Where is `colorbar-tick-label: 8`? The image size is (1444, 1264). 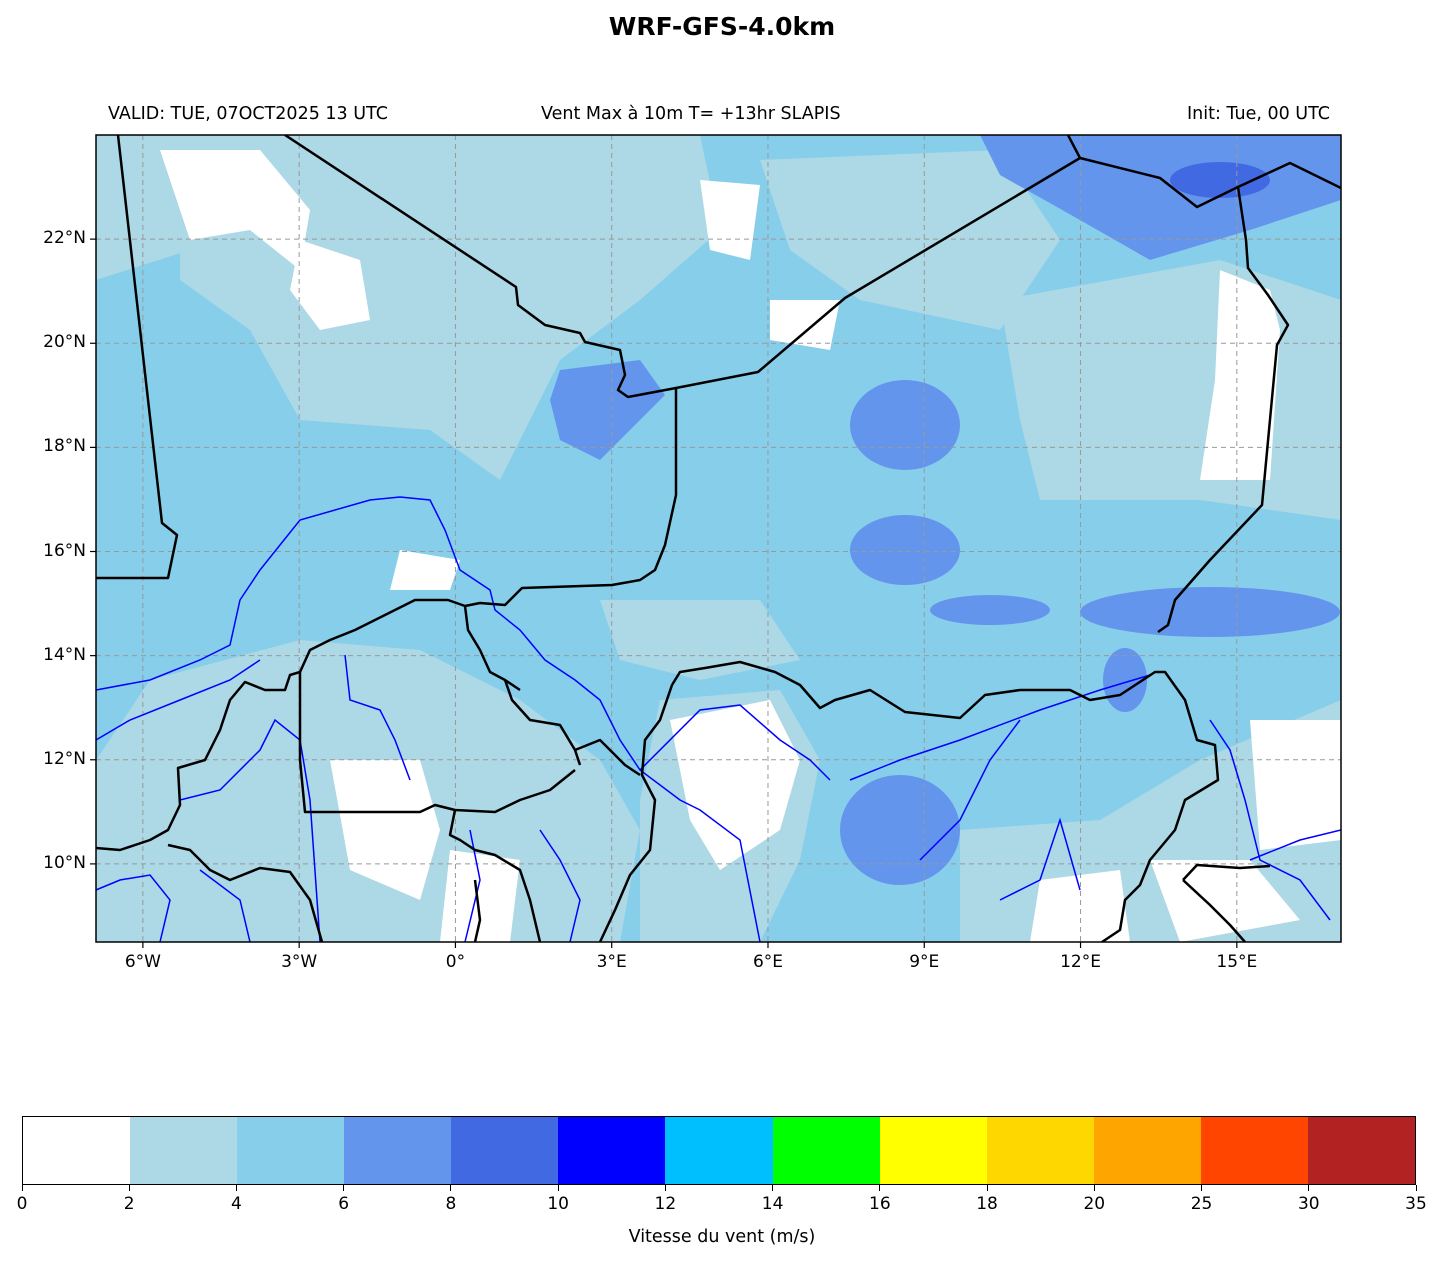
colorbar-tick-label: 8 is located at coordinates (451, 1204).